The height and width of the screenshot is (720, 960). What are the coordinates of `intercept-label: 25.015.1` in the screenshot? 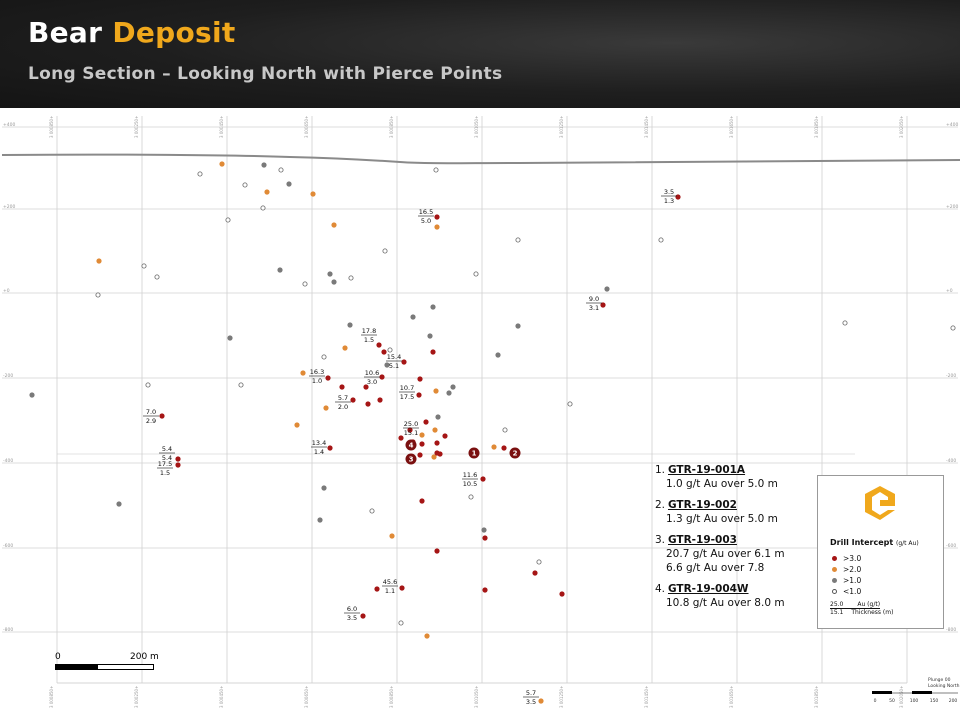 It's located at (411, 428).